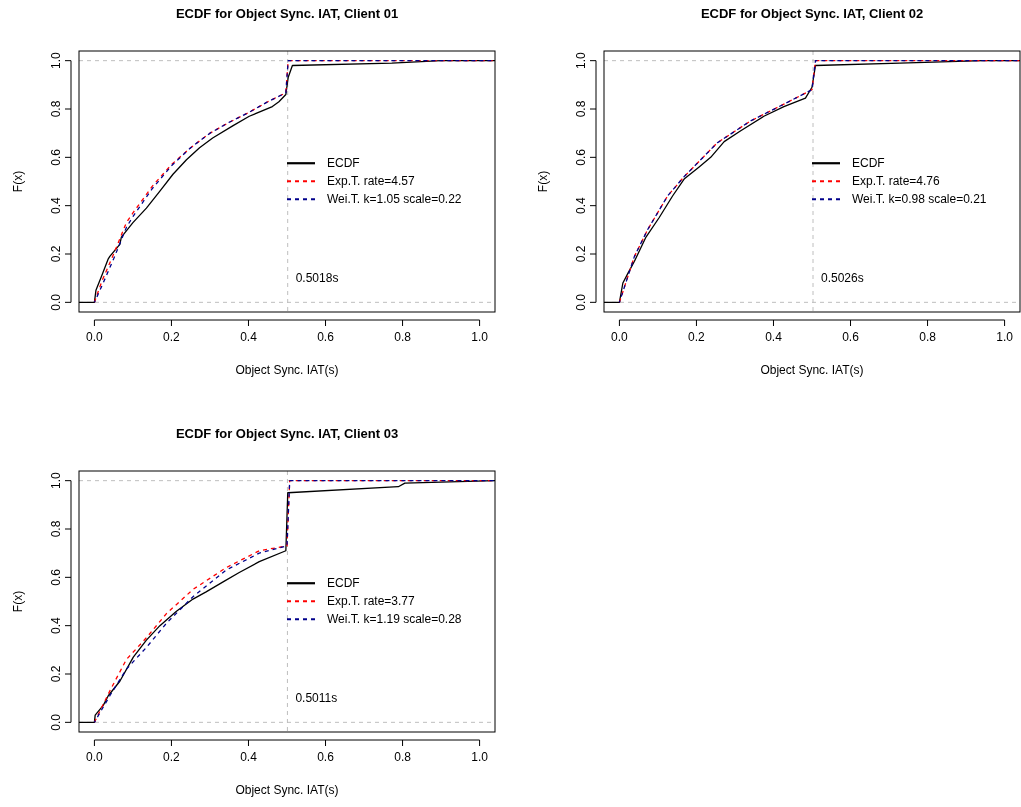 This screenshot has height=807, width=1021. What do you see at coordinates (812, 13) in the screenshot?
I see `chart-title: ECDF for Object Sync. IAT, Client 02` at bounding box center [812, 13].